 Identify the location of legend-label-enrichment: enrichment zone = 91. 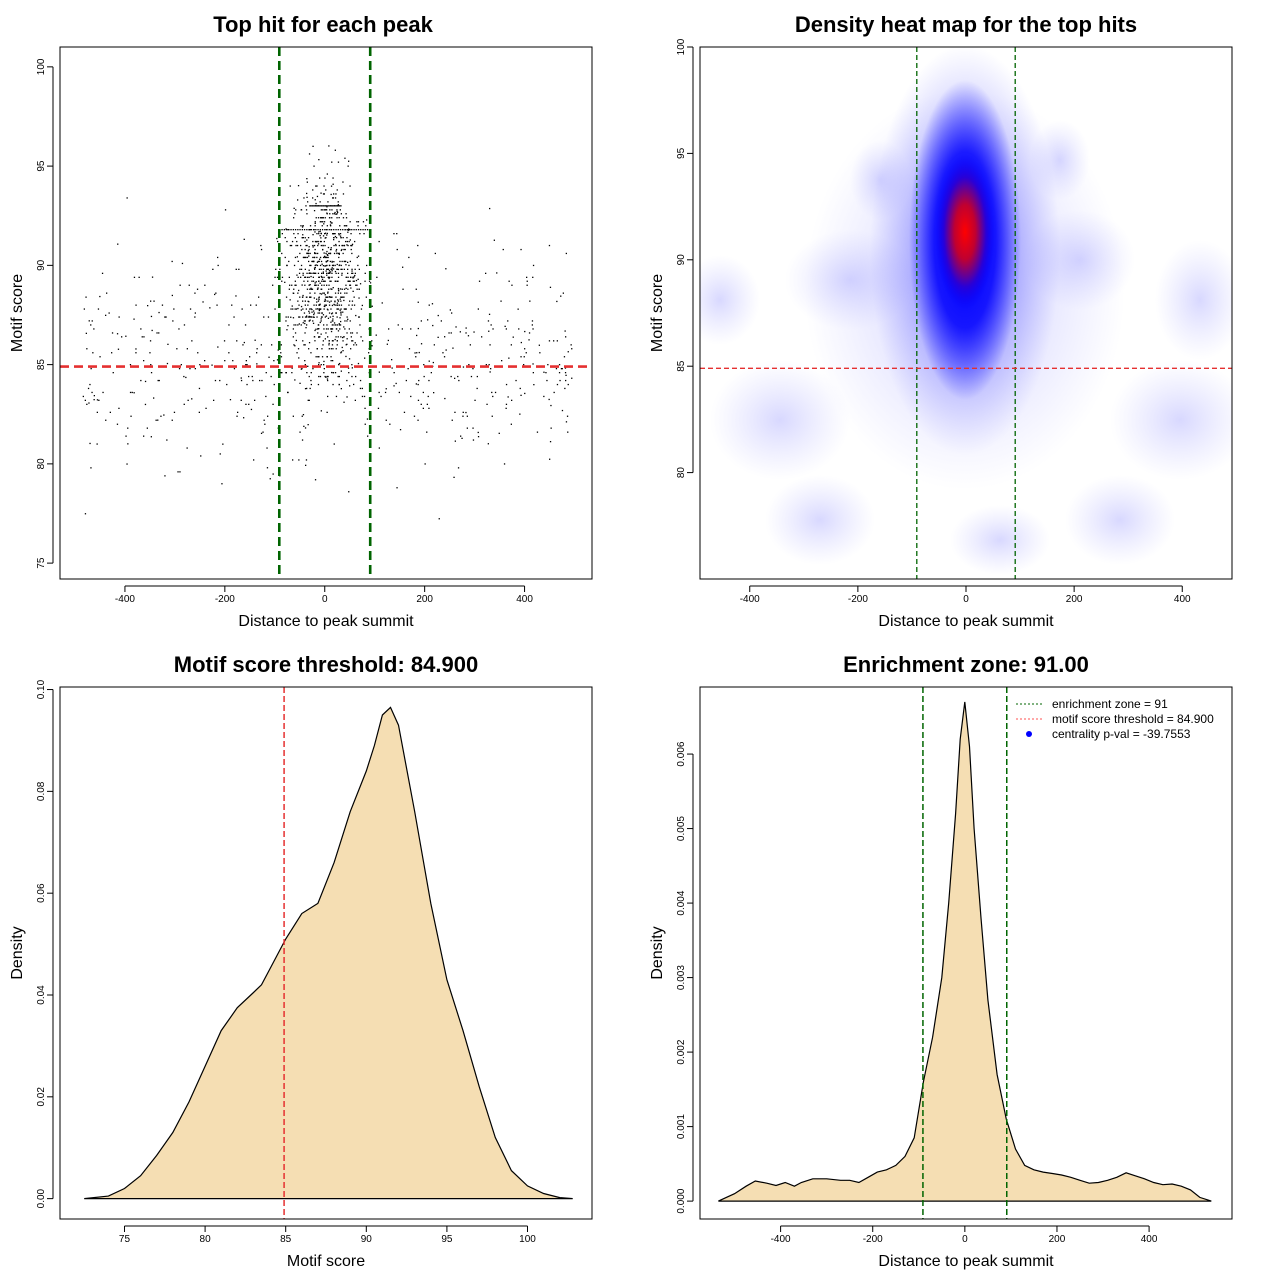
(1110, 704).